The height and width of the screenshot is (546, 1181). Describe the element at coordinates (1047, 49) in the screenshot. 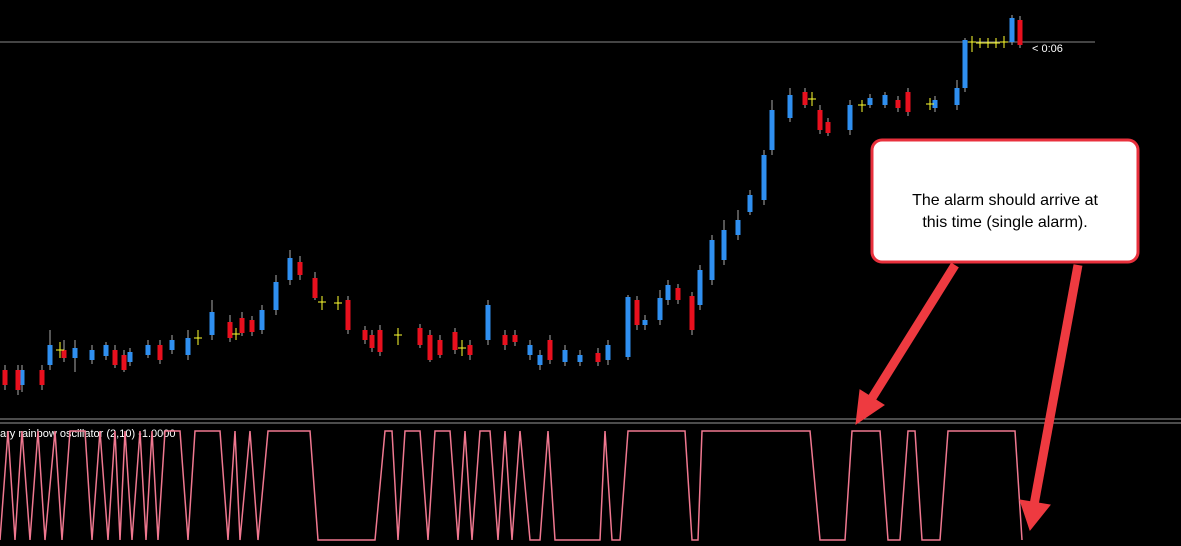

I see `price-timer: < 0:06` at that location.